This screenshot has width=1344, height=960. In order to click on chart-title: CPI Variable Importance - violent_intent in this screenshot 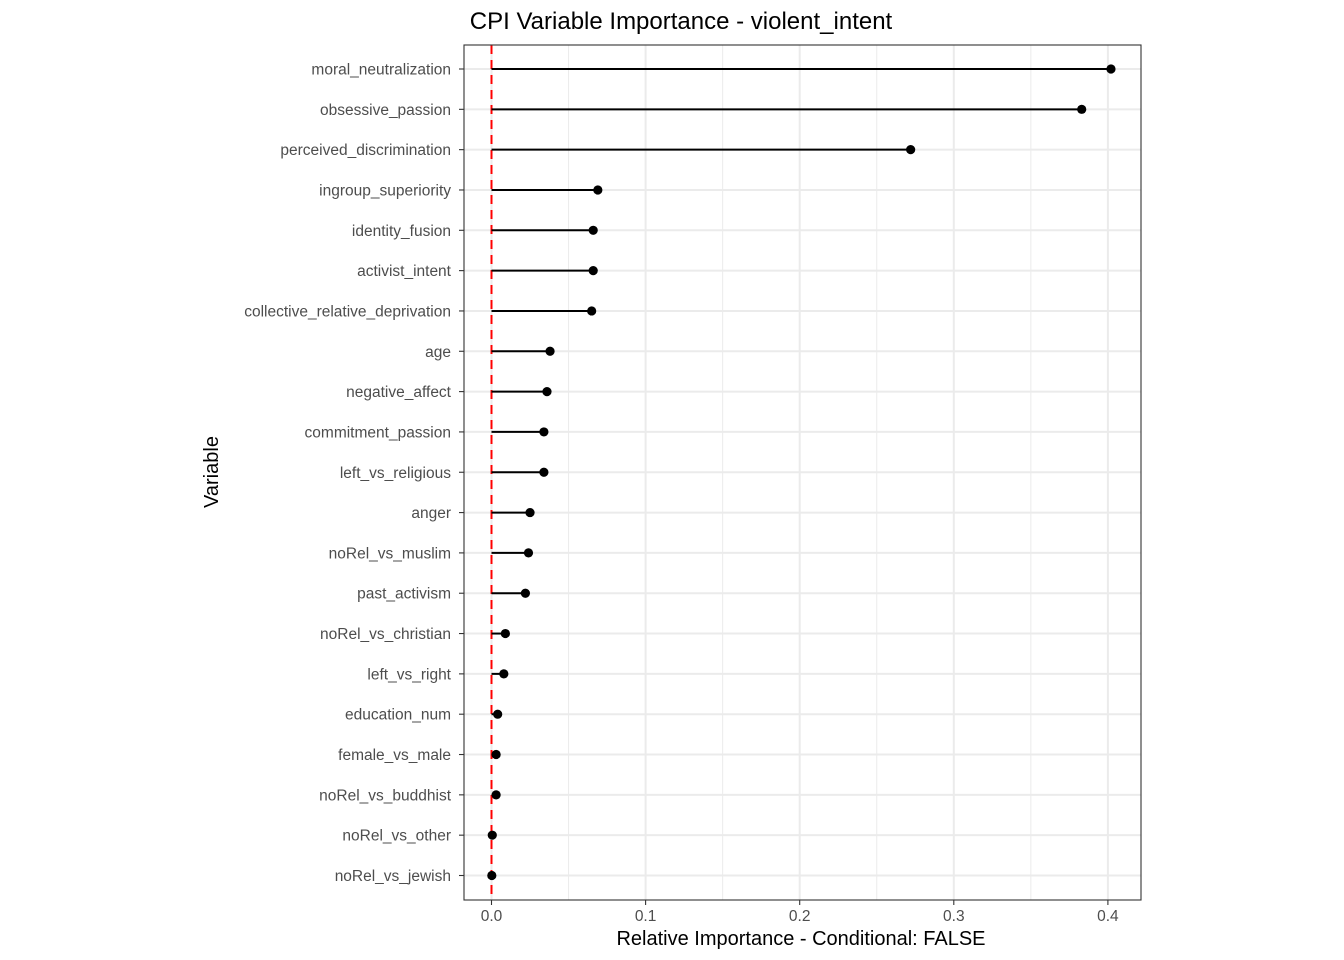, I will do `click(681, 21)`.